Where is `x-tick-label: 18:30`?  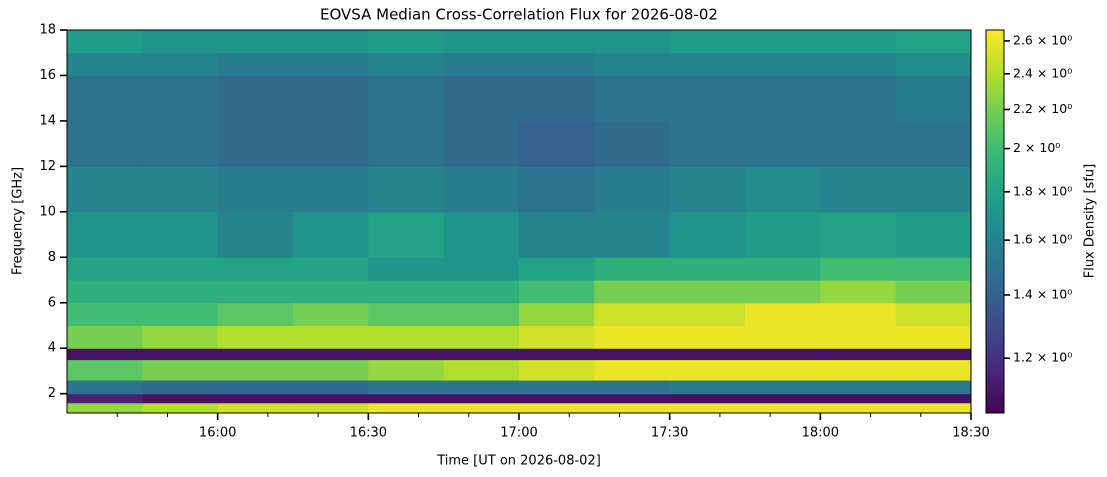 x-tick-label: 18:30 is located at coordinates (970, 433).